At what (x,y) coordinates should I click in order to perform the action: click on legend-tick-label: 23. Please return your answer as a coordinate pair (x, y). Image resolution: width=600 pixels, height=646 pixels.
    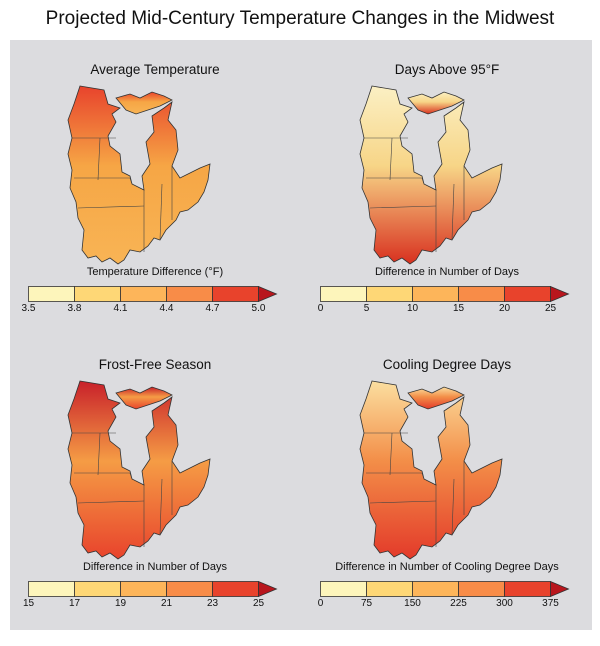
    Looking at the image, I should click on (212, 603).